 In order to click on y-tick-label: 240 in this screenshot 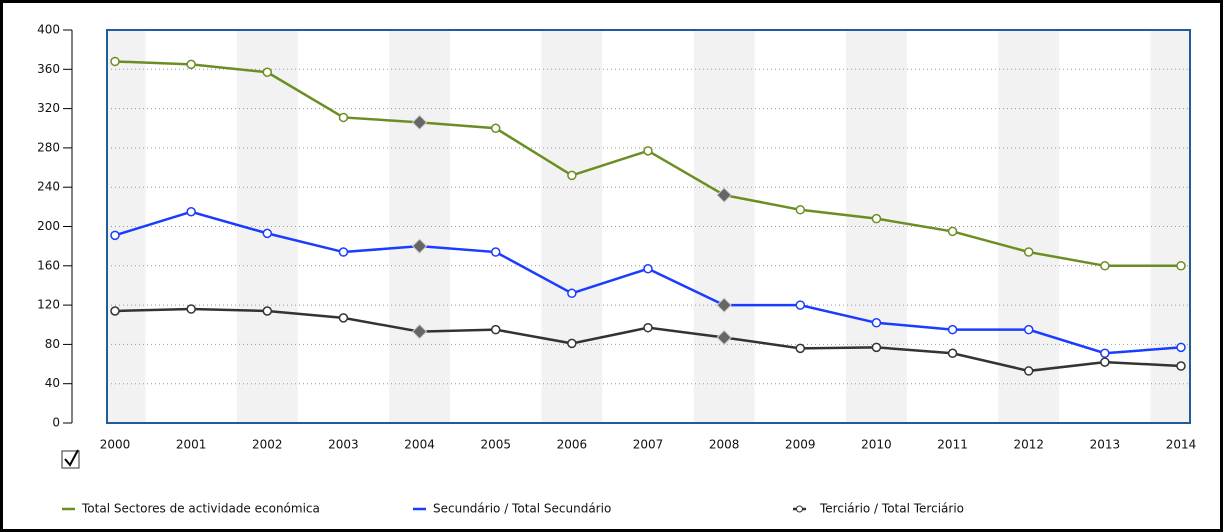, I will do `click(48, 187)`.